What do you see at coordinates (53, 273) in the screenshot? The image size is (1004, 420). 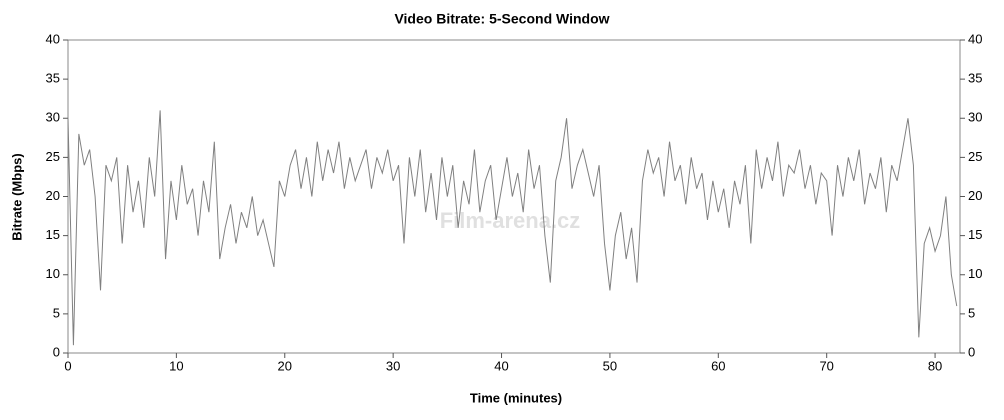 I see `y-tick-label: 10` at bounding box center [53, 273].